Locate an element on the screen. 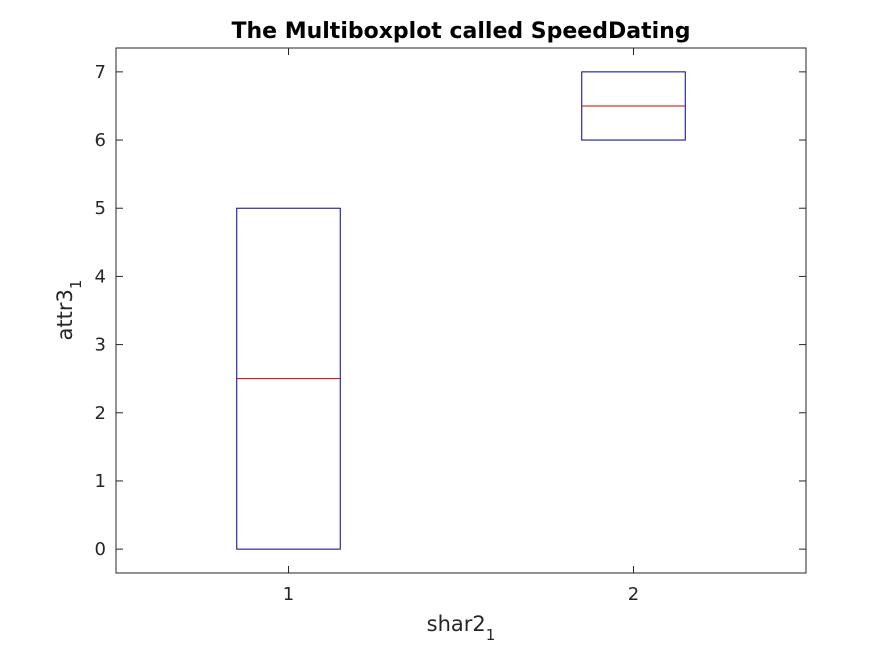 The image size is (891, 645). x-tick-label: 1 is located at coordinates (288, 594).